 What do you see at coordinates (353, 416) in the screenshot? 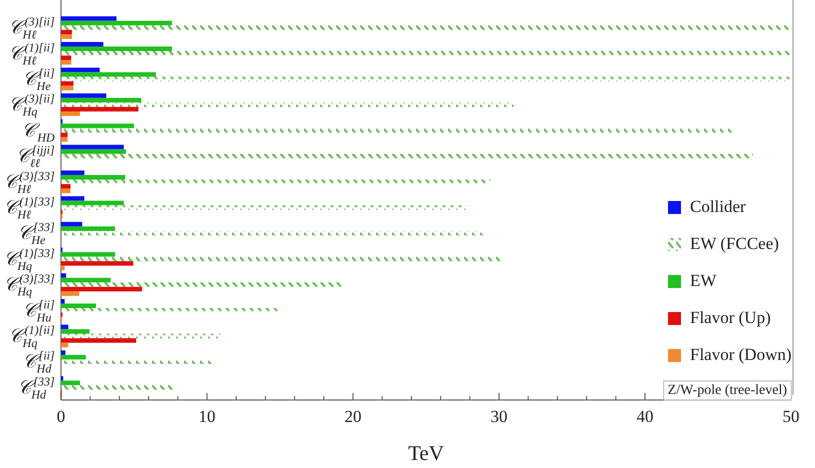
I see `x-tick-label: 20` at bounding box center [353, 416].